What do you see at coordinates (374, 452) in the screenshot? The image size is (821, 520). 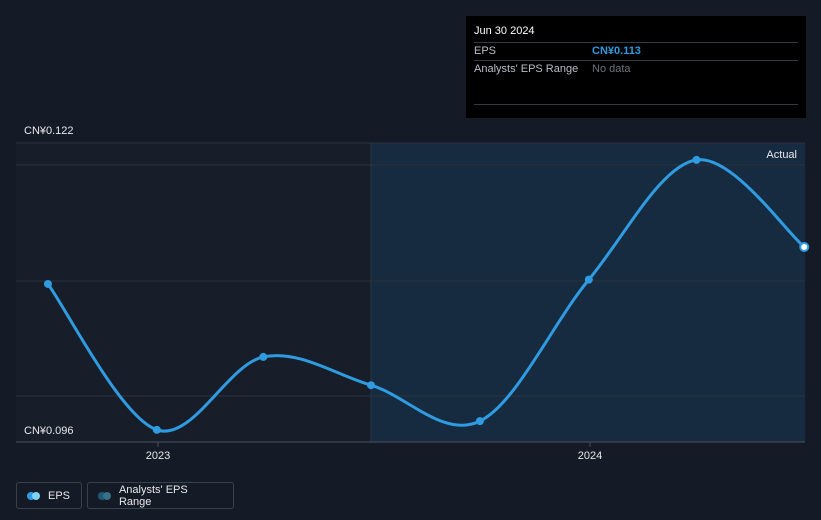 I see `x-axis: 2023 2024` at bounding box center [374, 452].